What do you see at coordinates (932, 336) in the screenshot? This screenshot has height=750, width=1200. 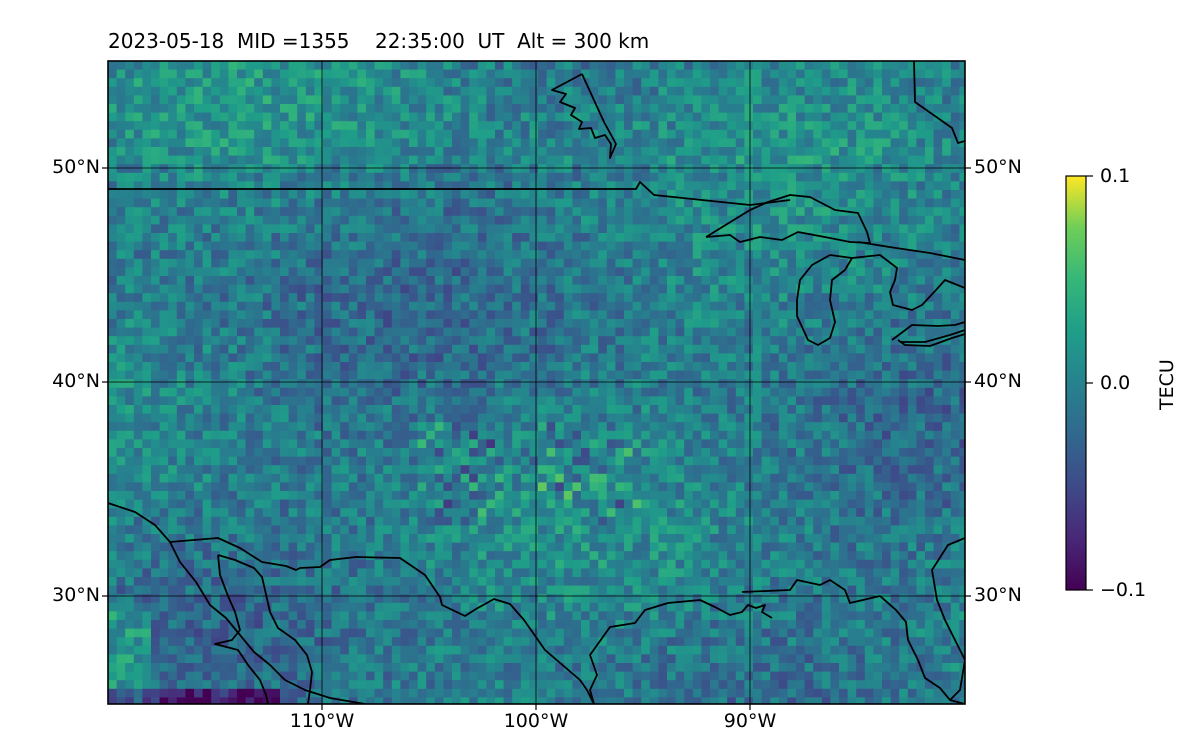 I see `lake-ontario` at bounding box center [932, 336].